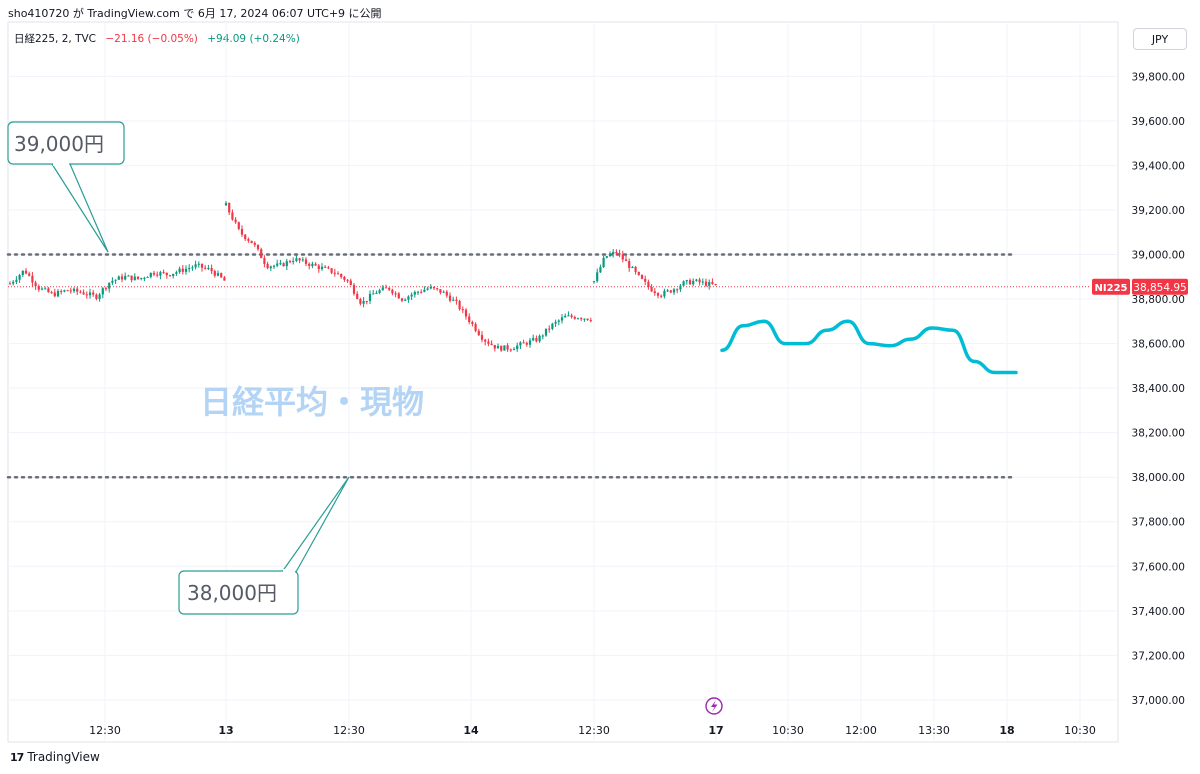  I want to click on x-axis-tick-label: 18, so click(1006, 730).